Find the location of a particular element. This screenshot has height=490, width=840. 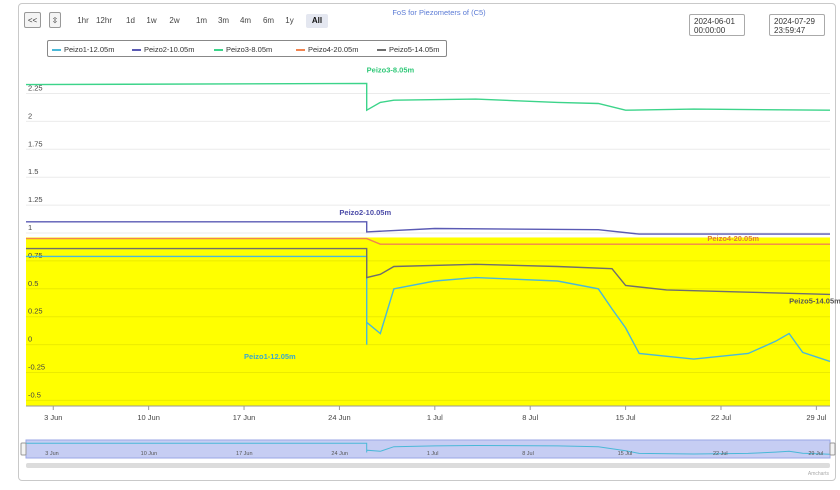

navigator-tick-label: 15 Jul is located at coordinates (625, 454).